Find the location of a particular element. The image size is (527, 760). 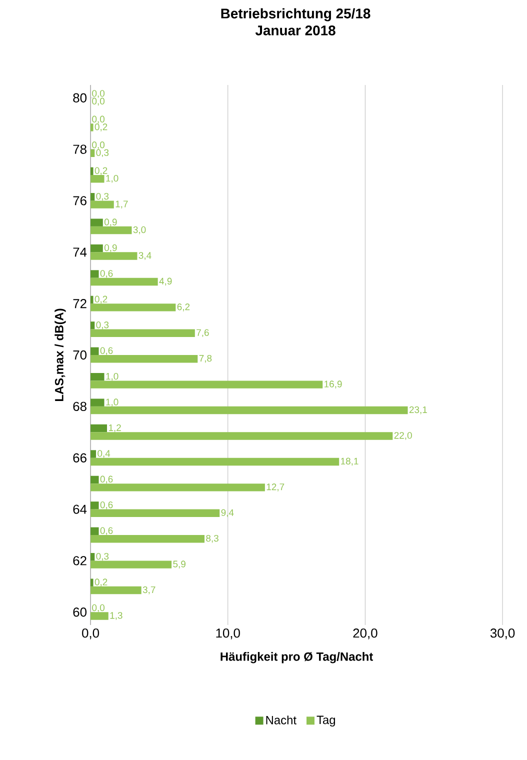

data-label: 12,7 is located at coordinates (275, 488).